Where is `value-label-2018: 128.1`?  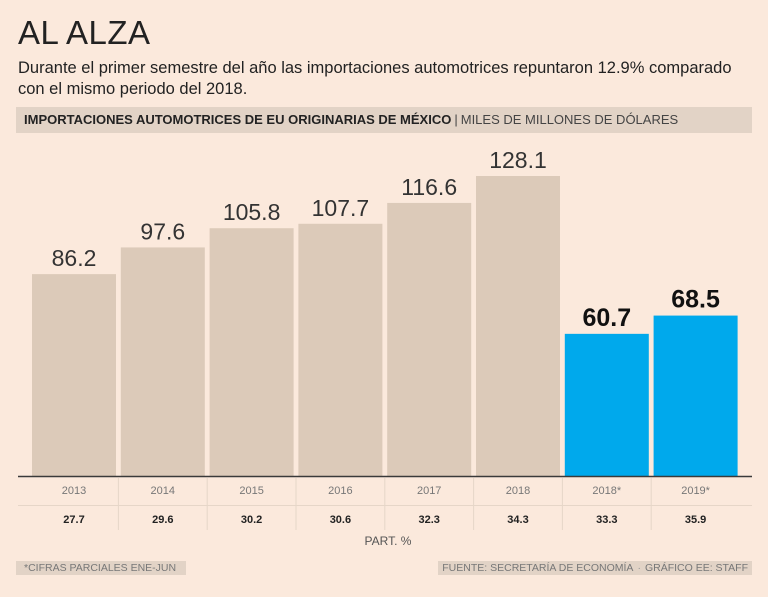 value-label-2018: 128.1 is located at coordinates (518, 160).